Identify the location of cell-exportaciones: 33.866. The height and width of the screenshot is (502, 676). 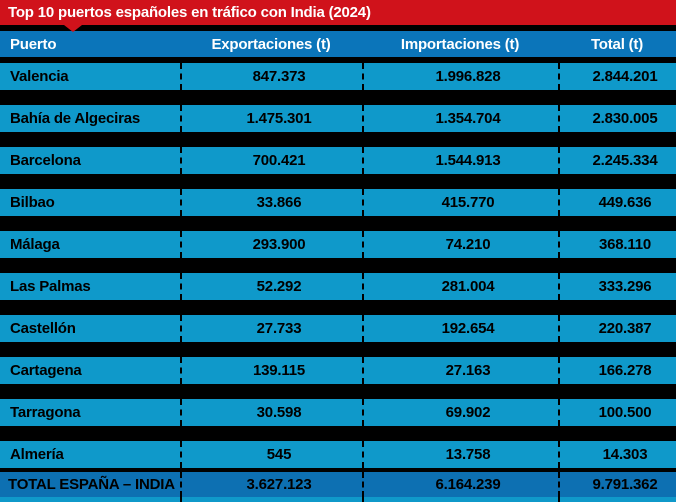
(271, 202).